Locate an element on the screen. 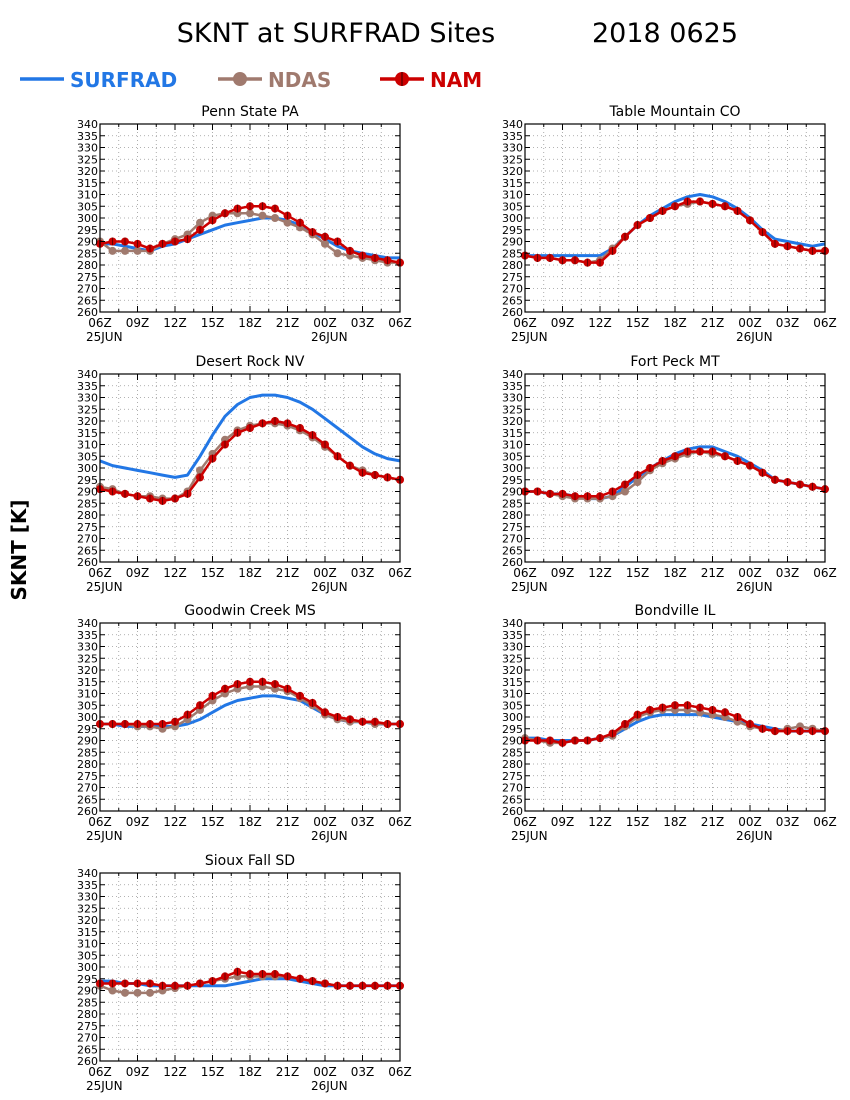 The width and height of the screenshot is (850, 1100). y-tick-label: 300 is located at coordinates (512, 218).